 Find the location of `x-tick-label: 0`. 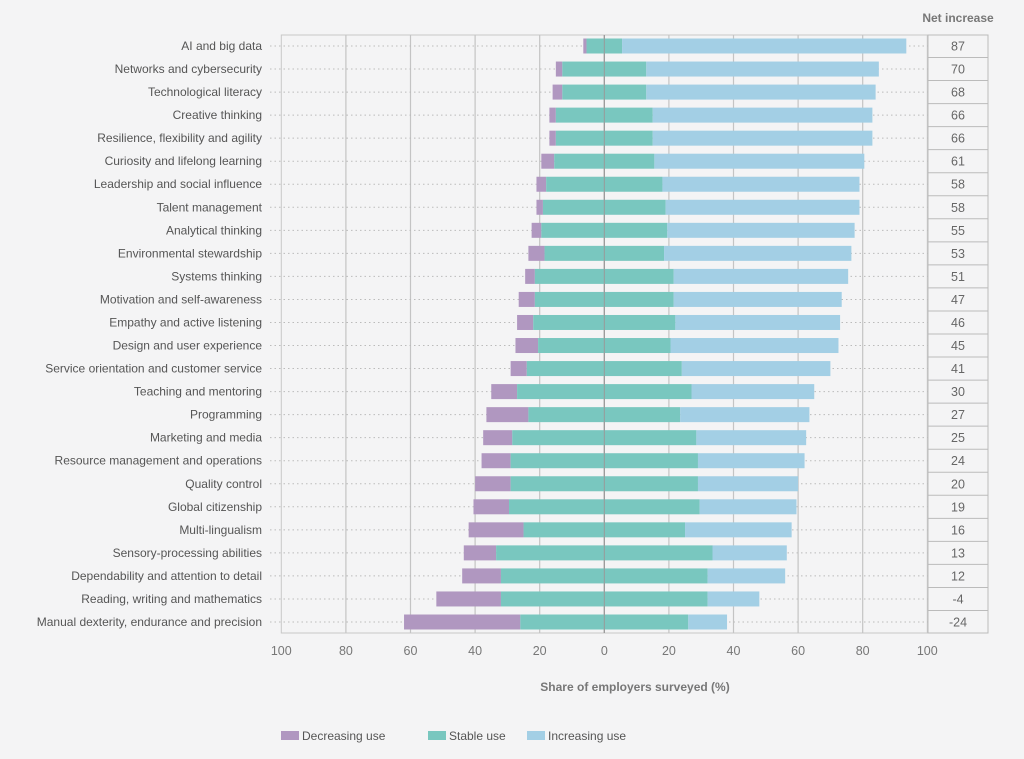

x-tick-label: 0 is located at coordinates (604, 651).